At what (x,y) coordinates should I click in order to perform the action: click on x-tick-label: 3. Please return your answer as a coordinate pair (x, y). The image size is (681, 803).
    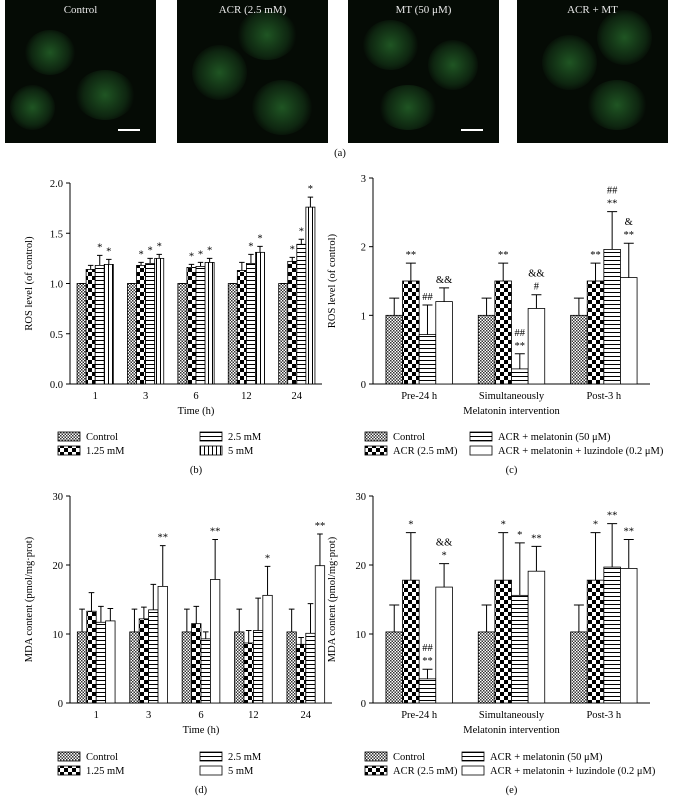
    Looking at the image, I should click on (148, 715).